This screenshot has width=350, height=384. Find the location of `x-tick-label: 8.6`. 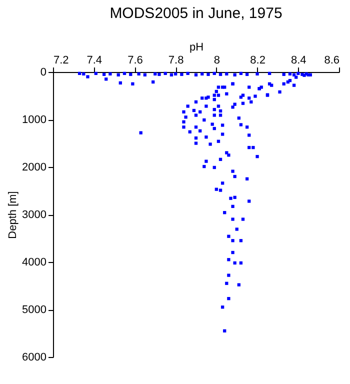

x-tick-label: 8.6 is located at coordinates (332, 60).